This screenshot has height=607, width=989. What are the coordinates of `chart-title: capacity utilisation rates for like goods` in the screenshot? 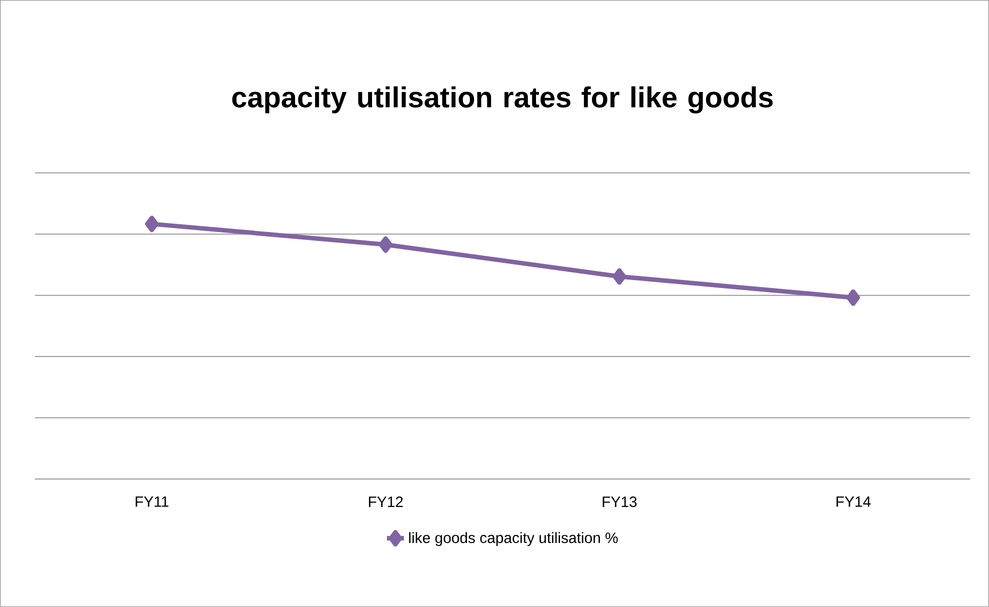 It's located at (502, 100).